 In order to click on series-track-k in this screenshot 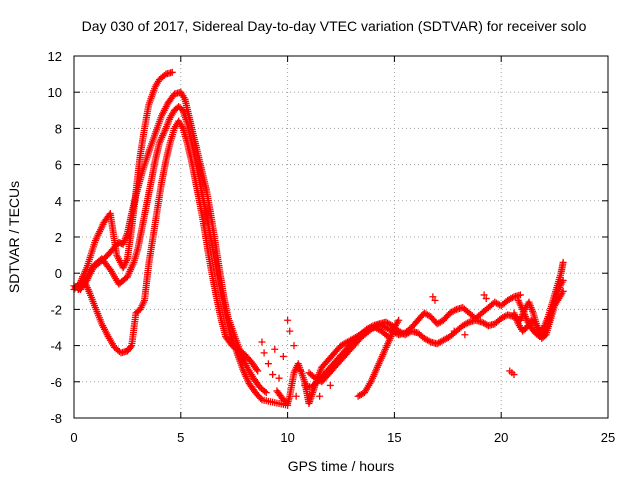, I will do `click(541, 314)`.